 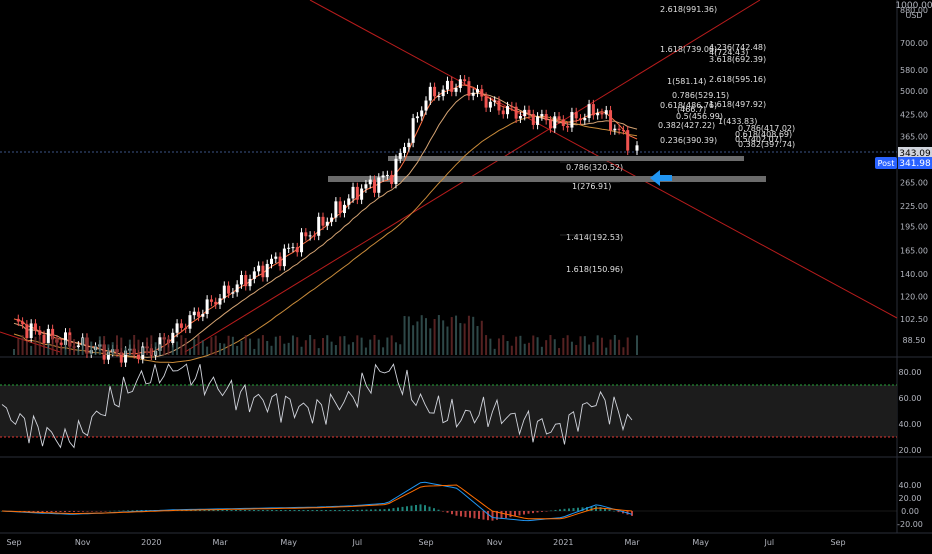 What do you see at coordinates (688, 49) in the screenshot?
I see `fib-label: 1.618(739.06)` at bounding box center [688, 49].